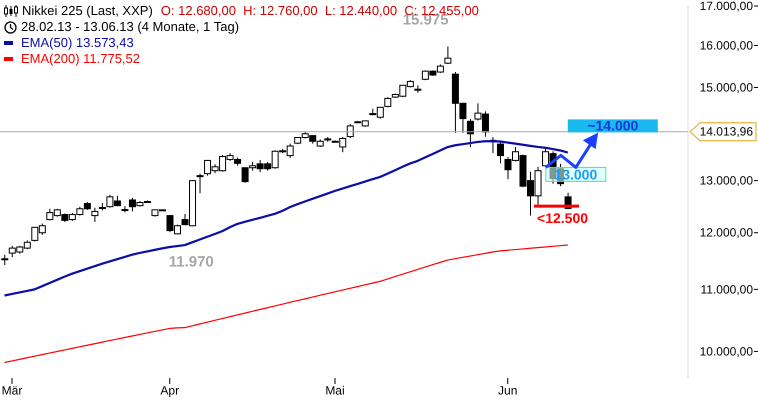 The width and height of the screenshot is (758, 400). I want to click on chart-title: Nikkei 225 (Last, XXP), so click(87, 11).